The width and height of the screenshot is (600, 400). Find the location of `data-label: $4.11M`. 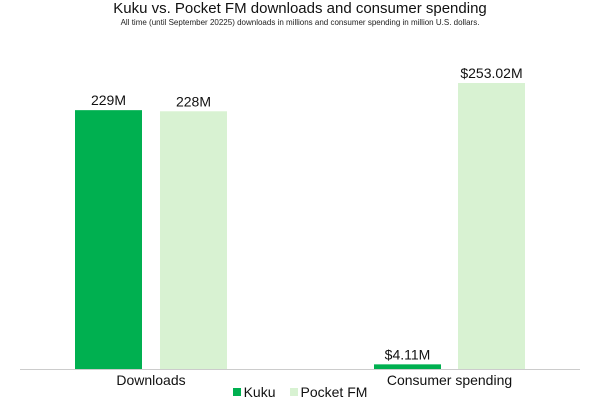

data-label: $4.11M is located at coordinates (408, 354).